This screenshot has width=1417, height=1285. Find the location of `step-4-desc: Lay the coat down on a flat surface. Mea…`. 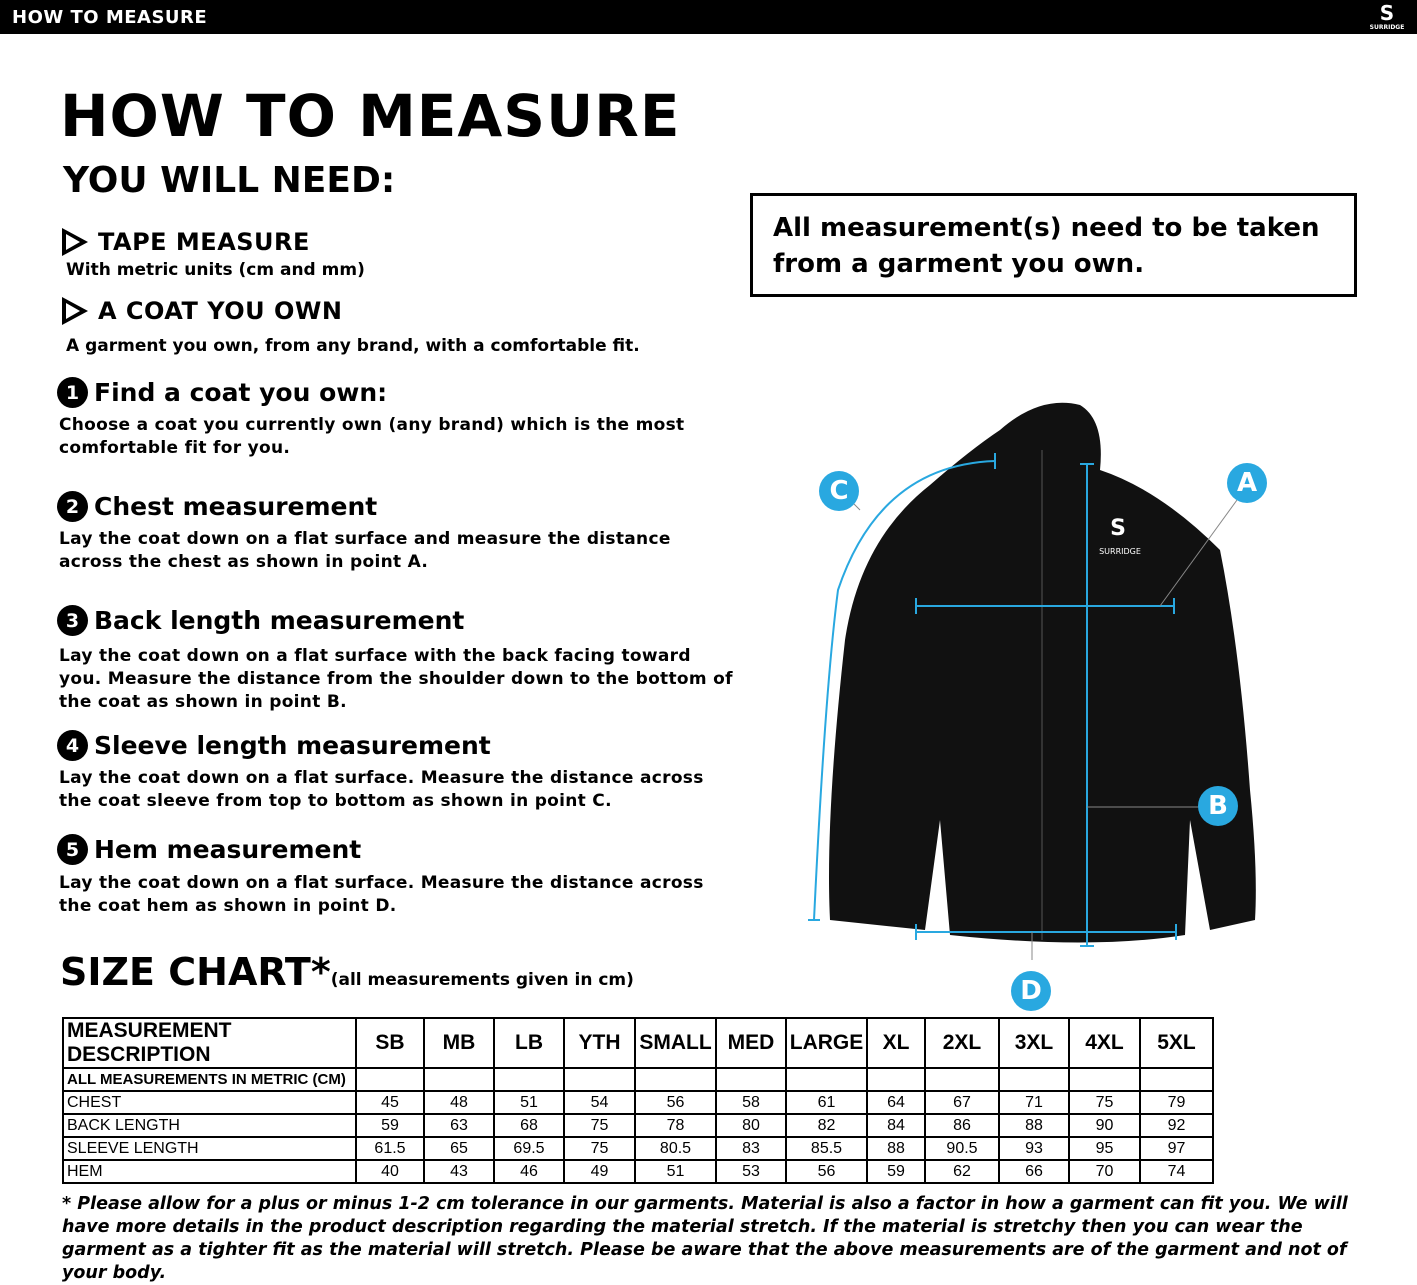

step-4-desc: Lay the coat down on a flat surface. Mea… is located at coordinates (381, 789).